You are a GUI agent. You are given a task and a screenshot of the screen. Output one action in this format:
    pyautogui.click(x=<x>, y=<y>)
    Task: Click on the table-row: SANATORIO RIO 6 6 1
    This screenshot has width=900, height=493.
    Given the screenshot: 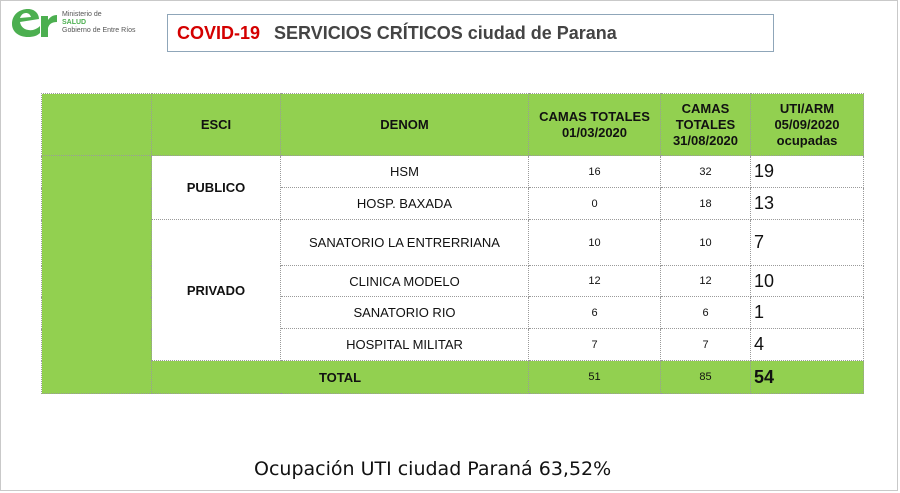 What is the action you would take?
    pyautogui.click(x=453, y=312)
    